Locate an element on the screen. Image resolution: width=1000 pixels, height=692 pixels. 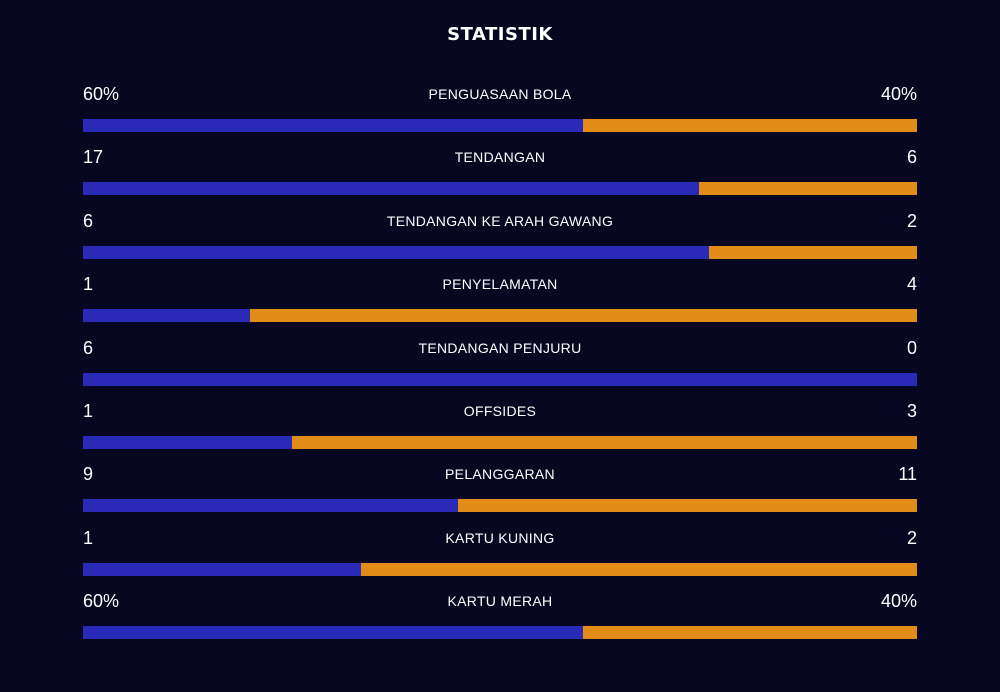
away-value: 3 is located at coordinates (911, 410).